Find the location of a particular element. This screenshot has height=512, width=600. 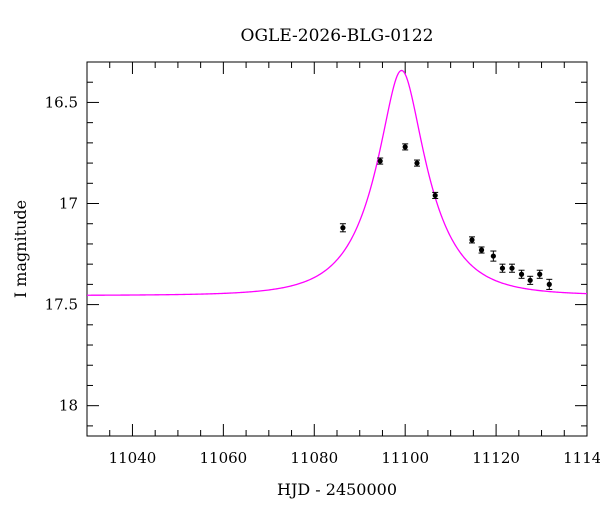

x-tick-label: 11040 is located at coordinates (133, 458).